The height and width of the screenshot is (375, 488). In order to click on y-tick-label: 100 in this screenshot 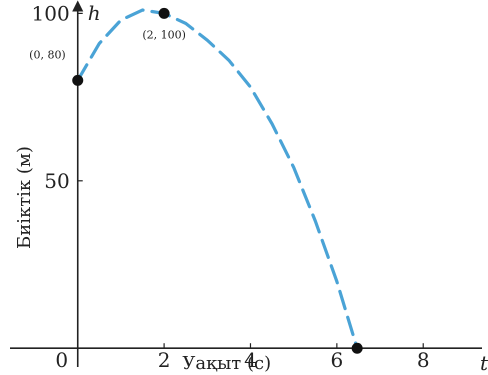, I will do `click(51, 13)`.